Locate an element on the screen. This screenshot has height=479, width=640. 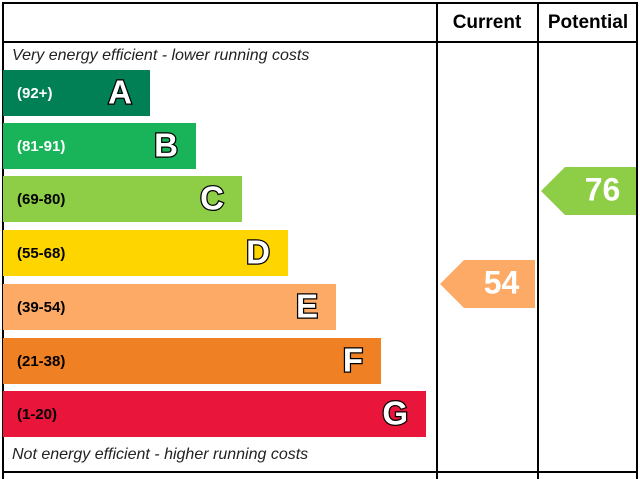
current-score: 54 is located at coordinates (502, 282).